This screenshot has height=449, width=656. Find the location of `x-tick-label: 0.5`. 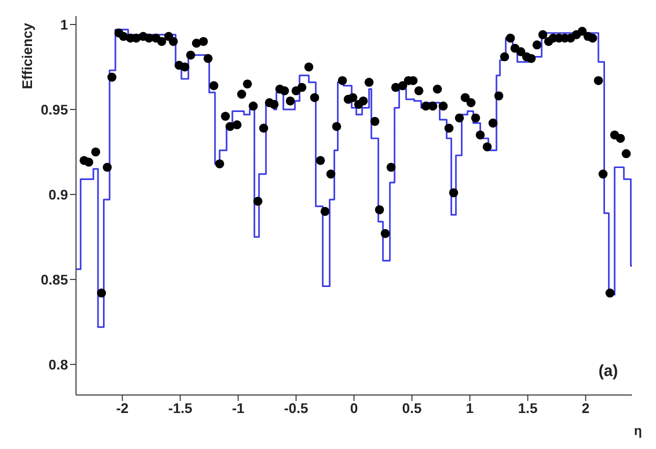

x-tick-label: 0.5 is located at coordinates (412, 408).